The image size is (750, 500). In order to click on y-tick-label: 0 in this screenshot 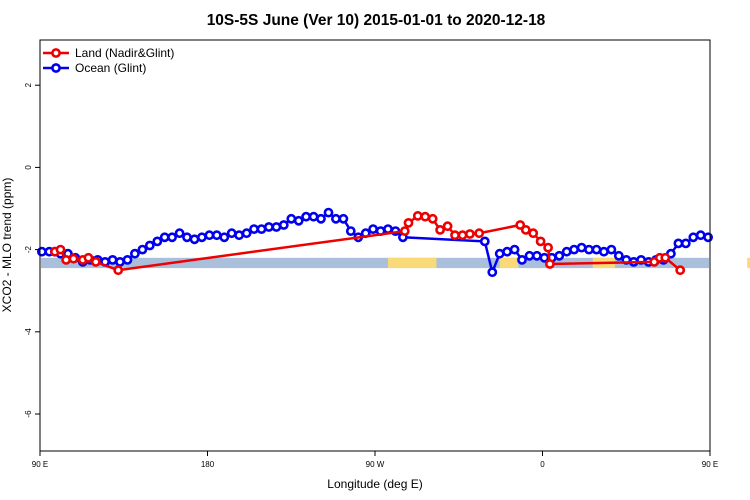, I will do `click(28, 167)`.